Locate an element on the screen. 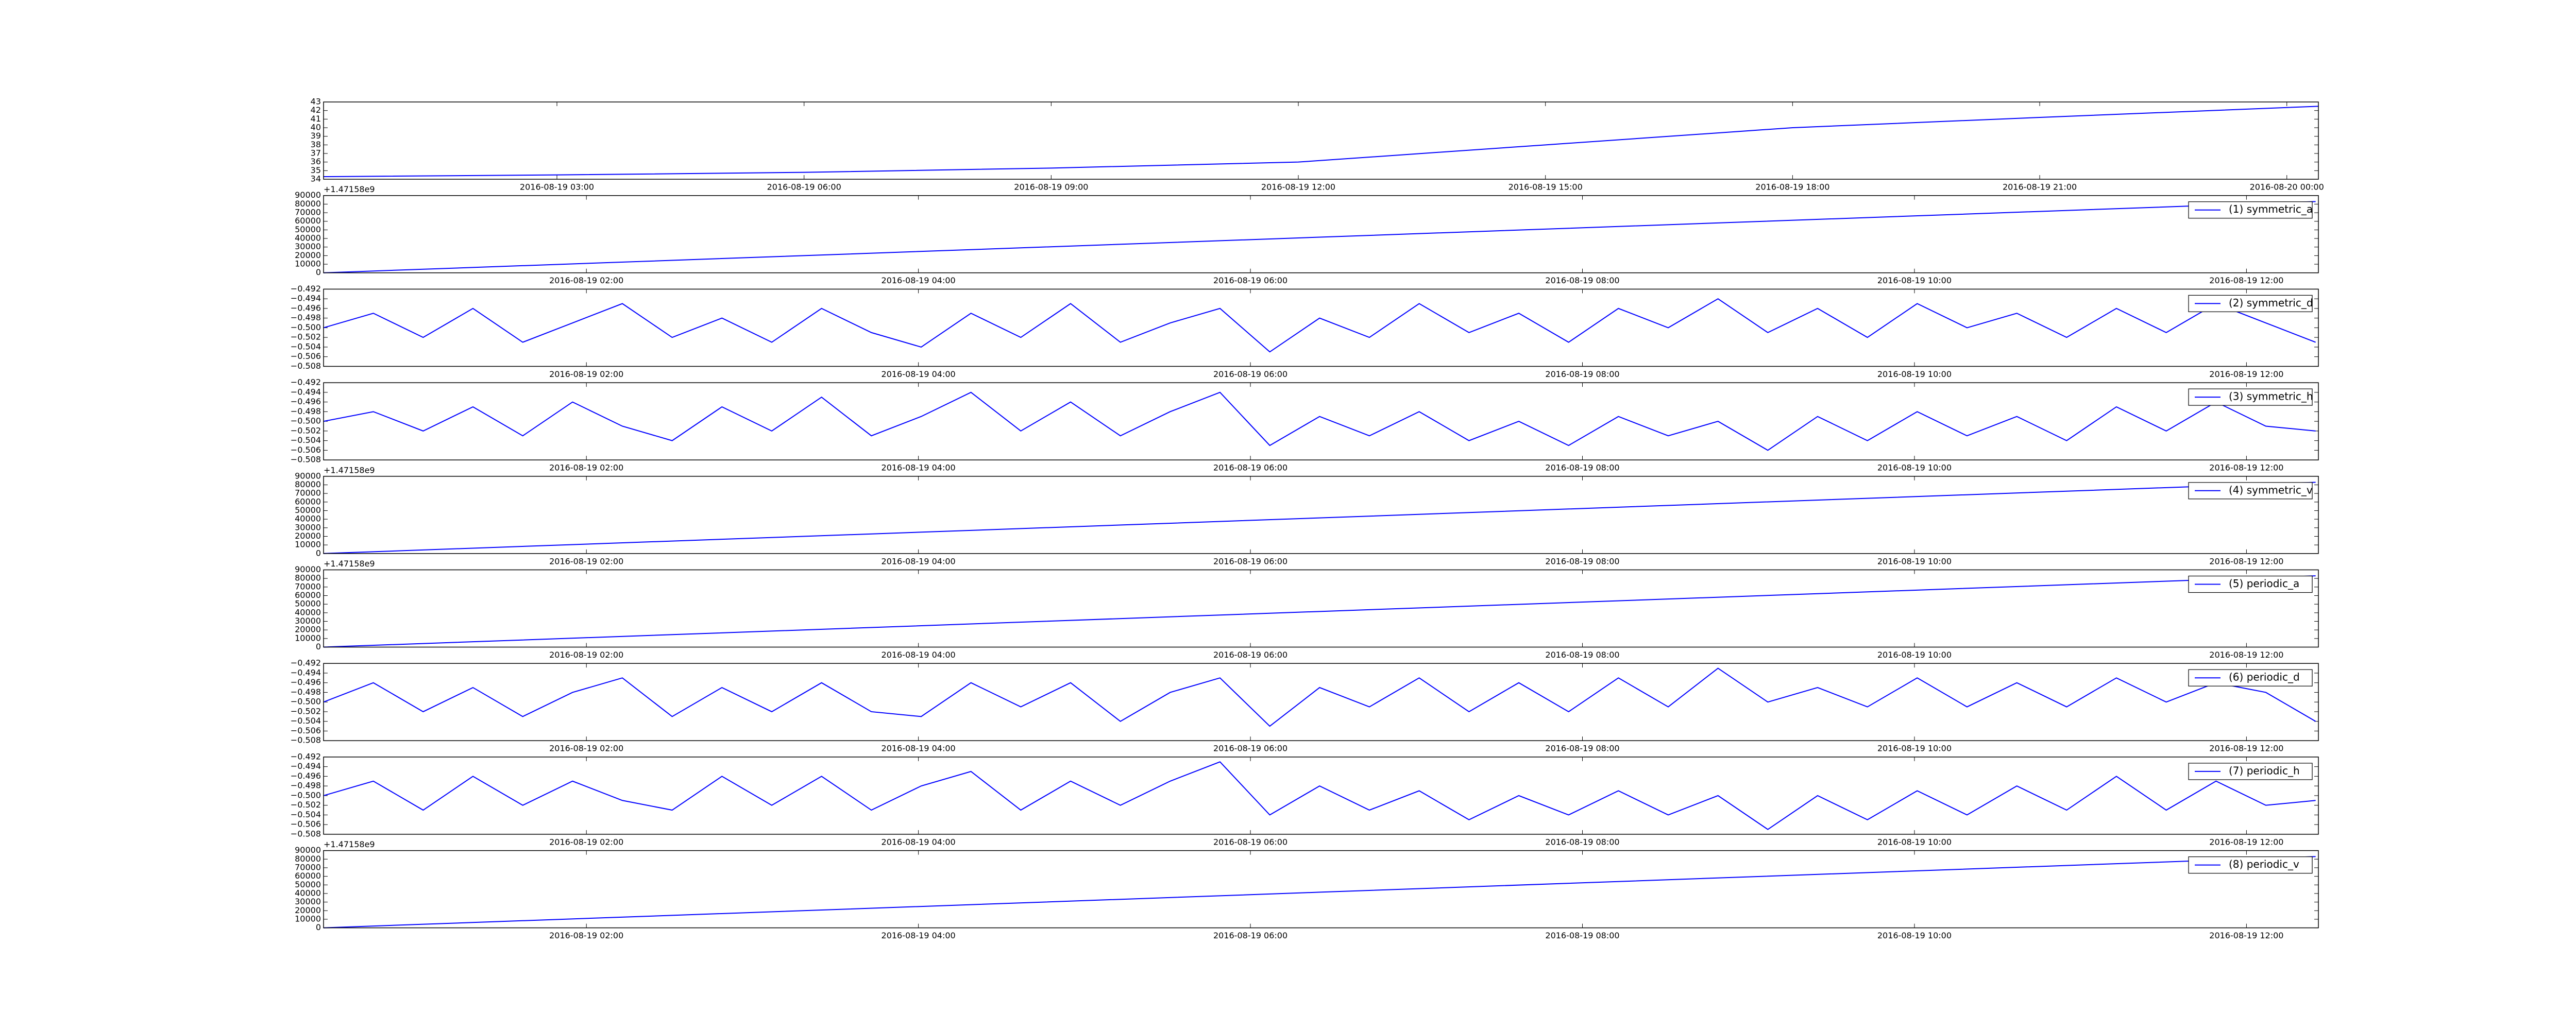 This screenshot has width=2576, height=1030. x-tick-label: 2016-08-19 03:00 is located at coordinates (557, 187).